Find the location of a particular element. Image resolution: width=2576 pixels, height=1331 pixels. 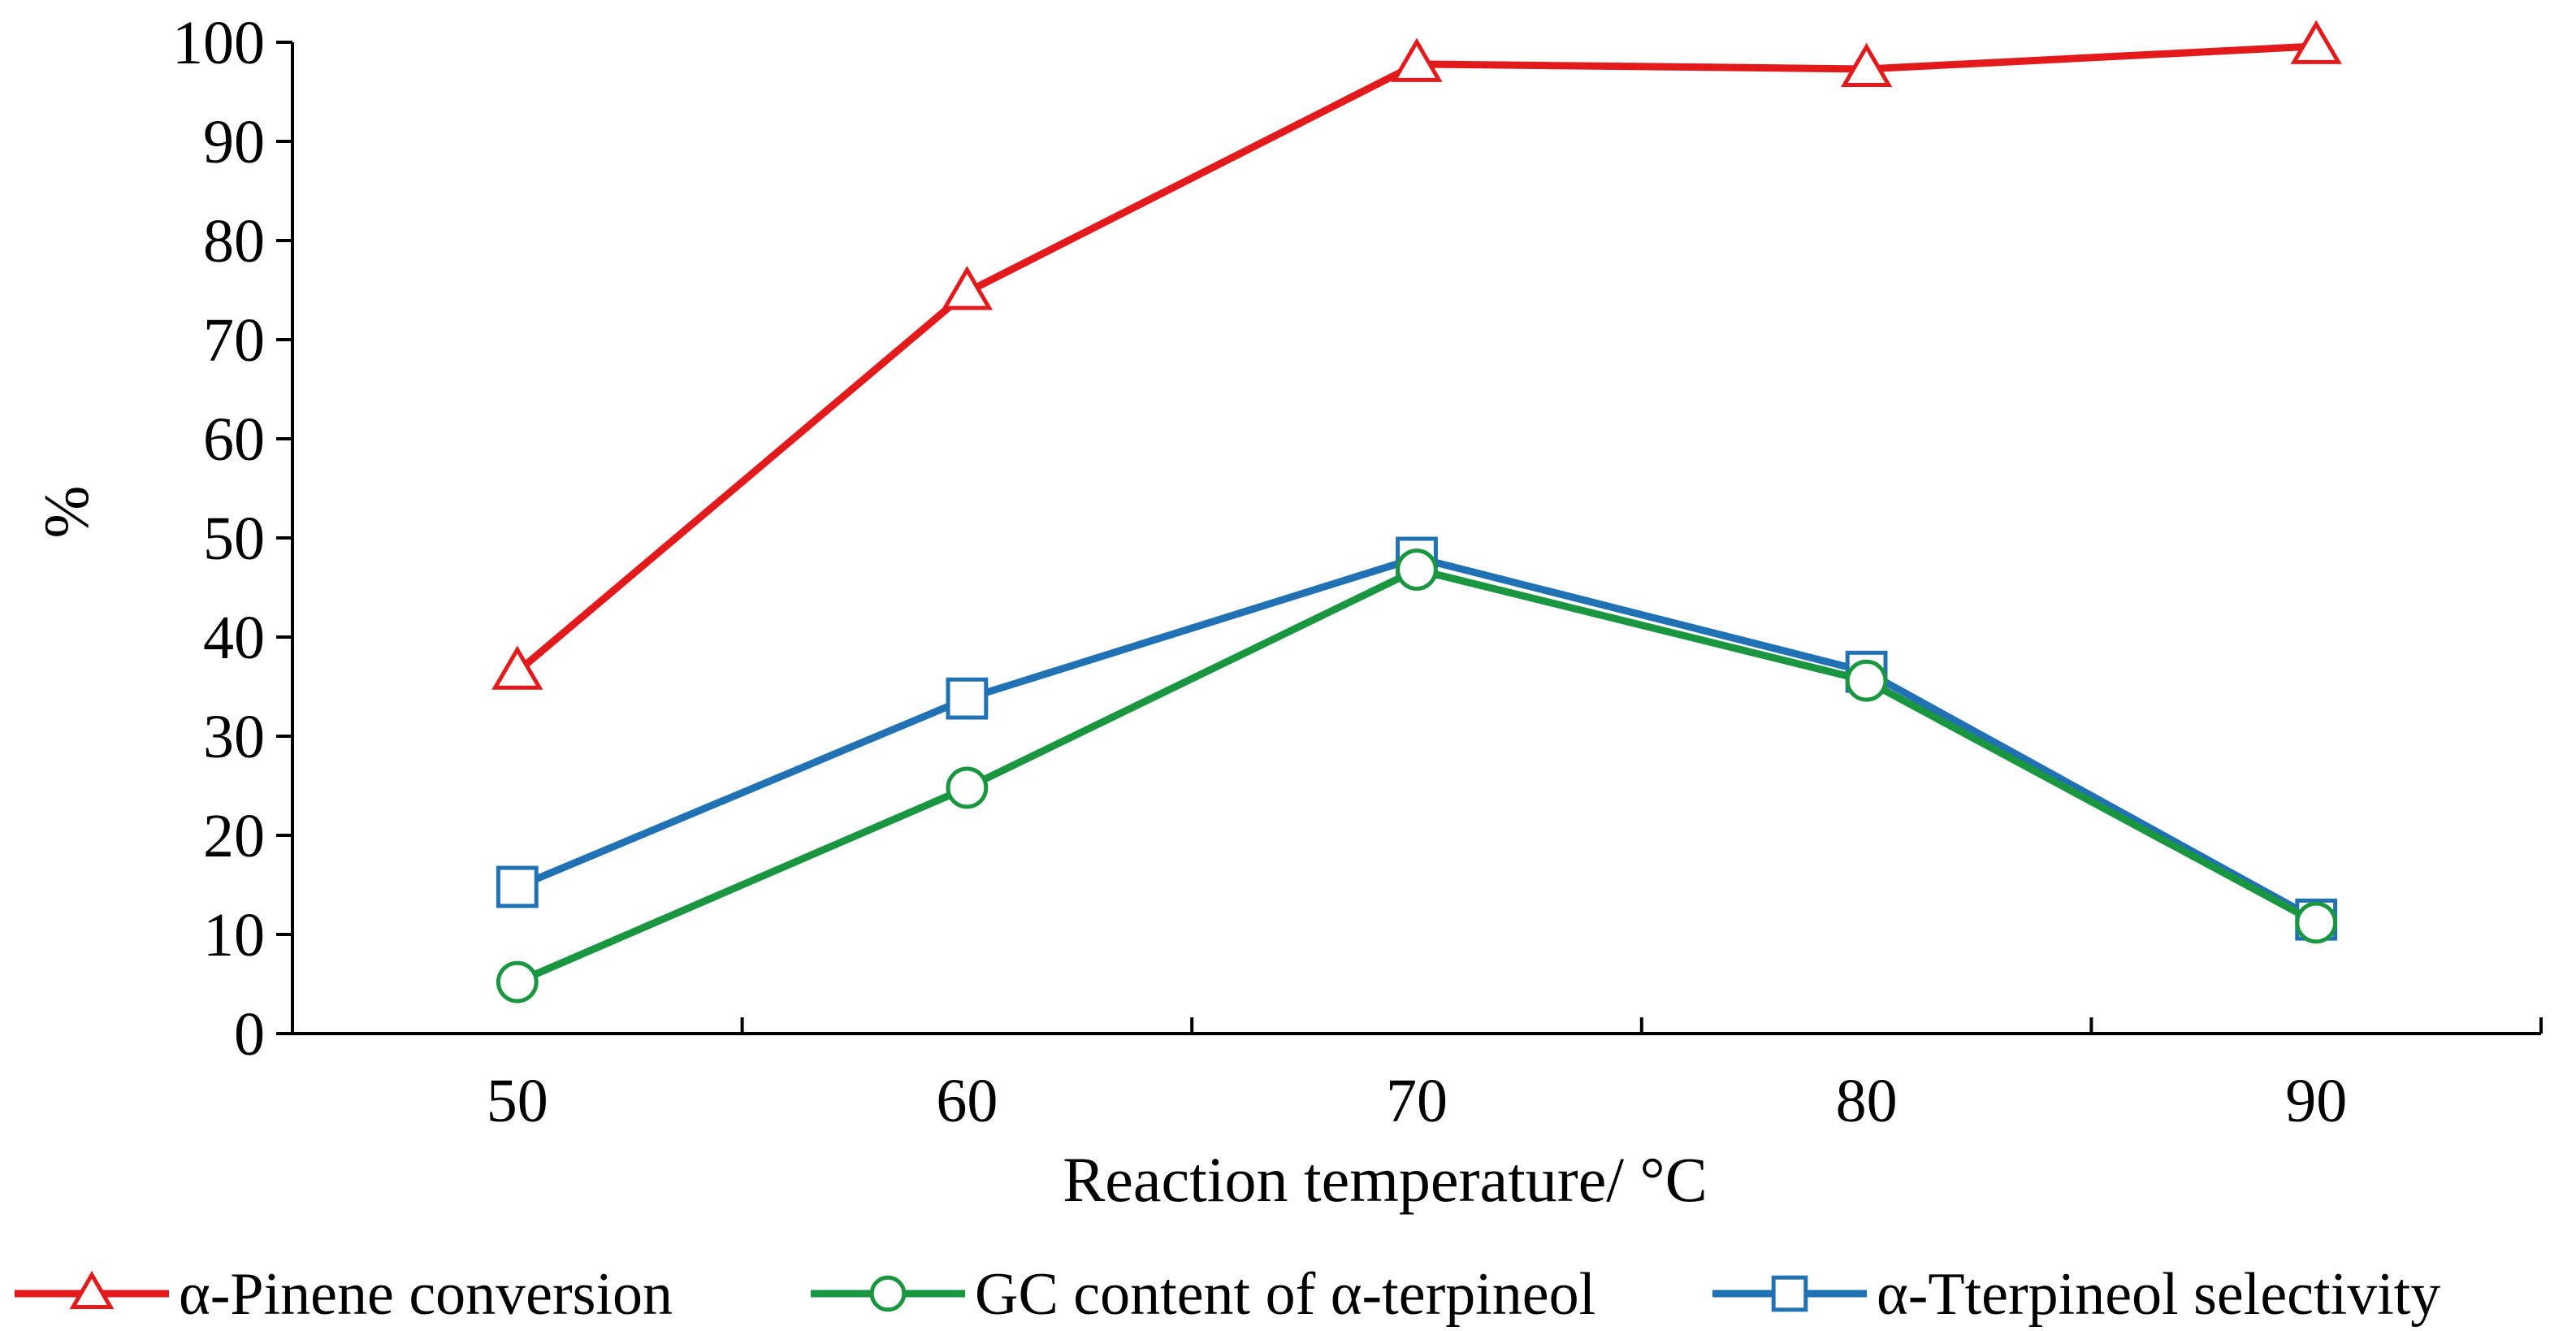

y-tick-label: 0 is located at coordinates (249, 1034).